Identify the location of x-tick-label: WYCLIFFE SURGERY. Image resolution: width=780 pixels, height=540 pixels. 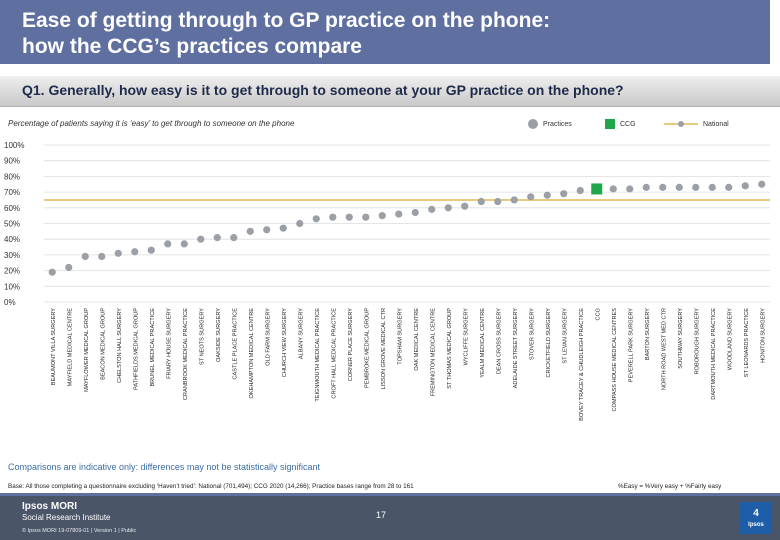
(466, 337).